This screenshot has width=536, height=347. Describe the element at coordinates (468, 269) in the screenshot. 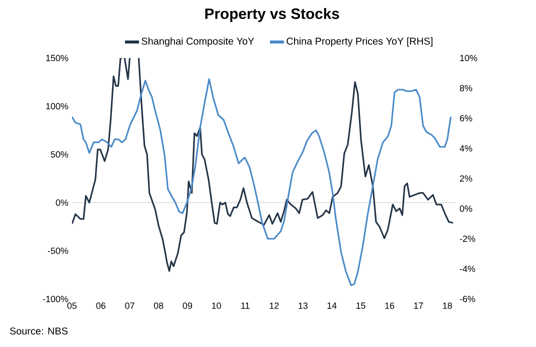

I see `y2-tick-label: -4%` at that location.